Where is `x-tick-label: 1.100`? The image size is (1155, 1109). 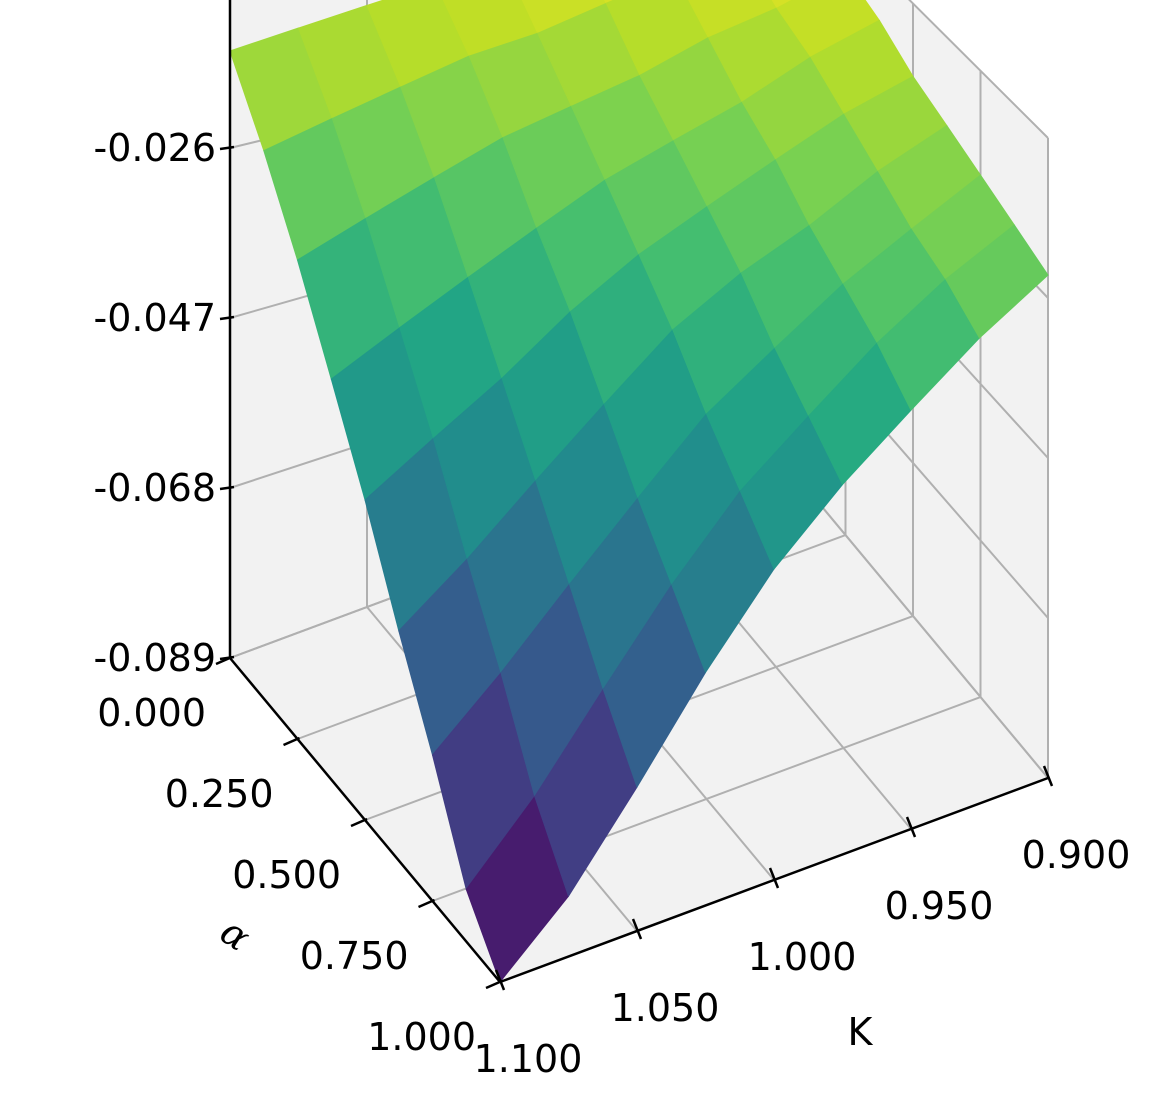
x-tick-label: 1.100 is located at coordinates (528, 1059).